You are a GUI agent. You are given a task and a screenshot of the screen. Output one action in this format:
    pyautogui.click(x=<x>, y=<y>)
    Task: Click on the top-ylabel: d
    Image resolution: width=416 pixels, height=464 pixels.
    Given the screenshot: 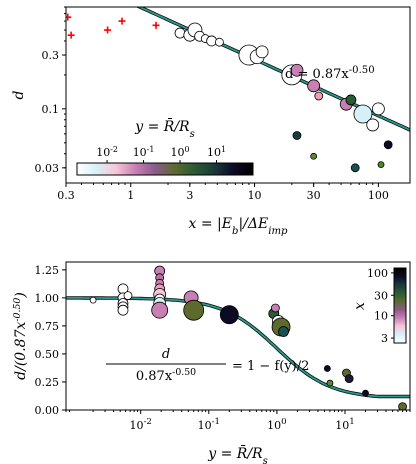 What is the action you would take?
    pyautogui.click(x=19, y=94)
    